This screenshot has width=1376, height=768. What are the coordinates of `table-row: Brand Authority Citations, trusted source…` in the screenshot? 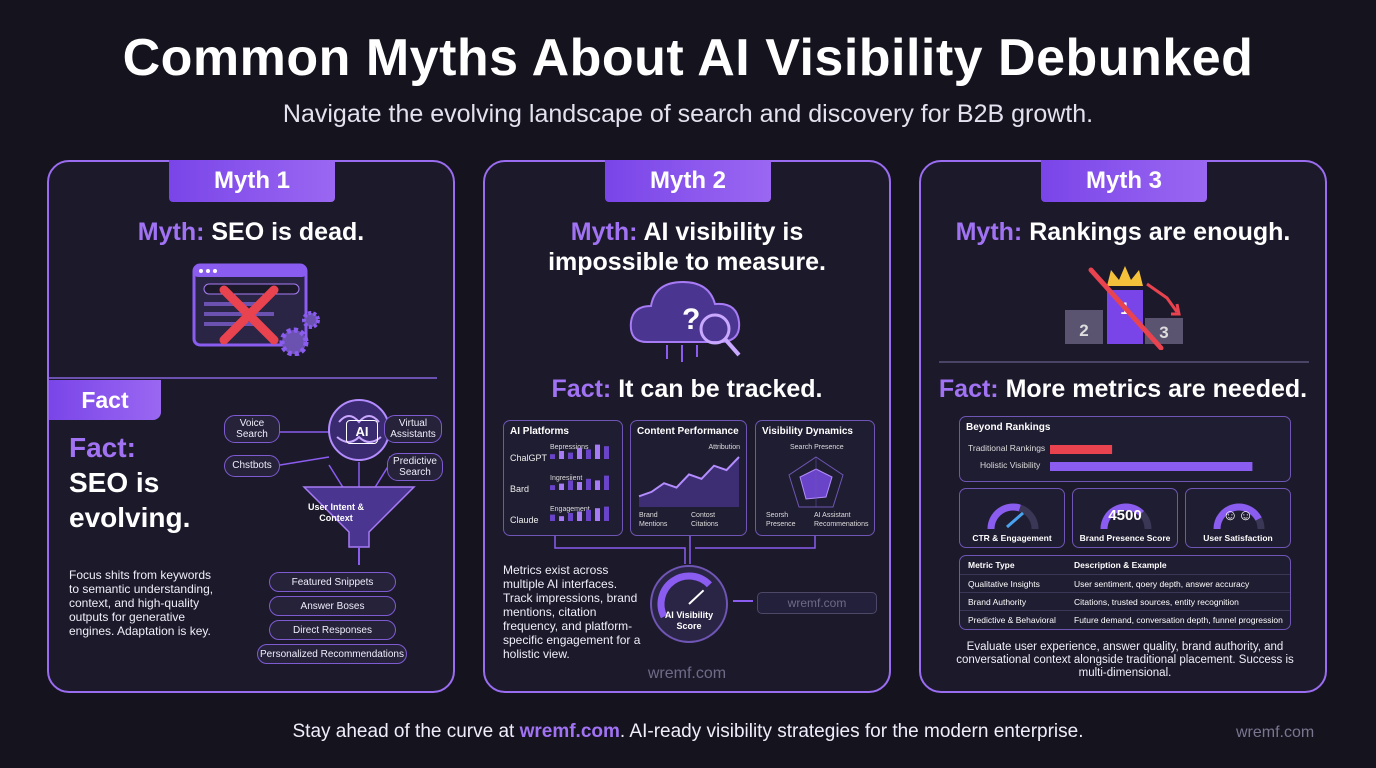 It's located at (1125, 602).